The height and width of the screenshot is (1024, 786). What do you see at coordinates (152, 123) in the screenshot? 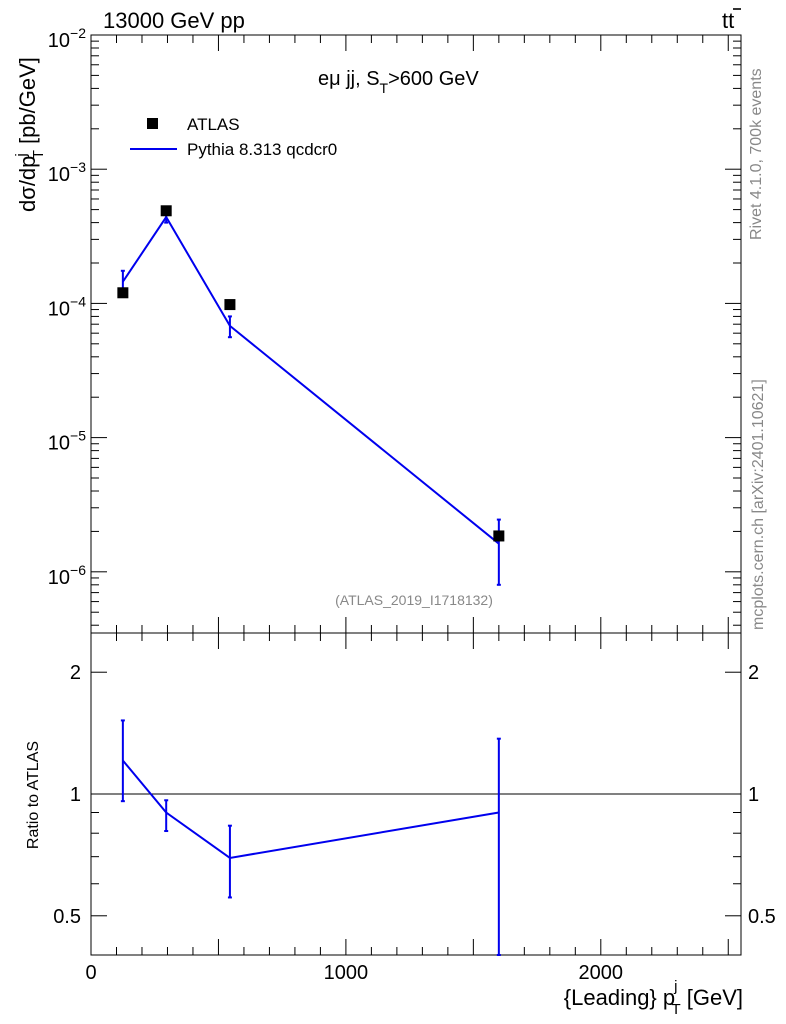
I see `legend-atlas-marker` at bounding box center [152, 123].